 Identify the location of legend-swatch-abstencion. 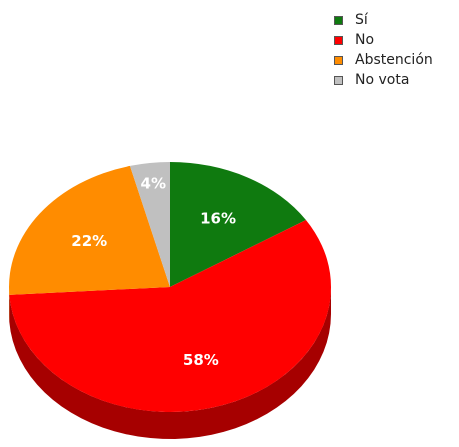
(338, 60).